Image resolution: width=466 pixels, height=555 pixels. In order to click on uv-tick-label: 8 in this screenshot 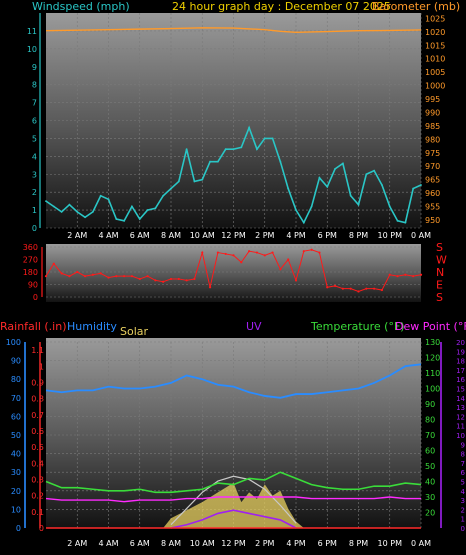, I will do `click(463, 455)`.